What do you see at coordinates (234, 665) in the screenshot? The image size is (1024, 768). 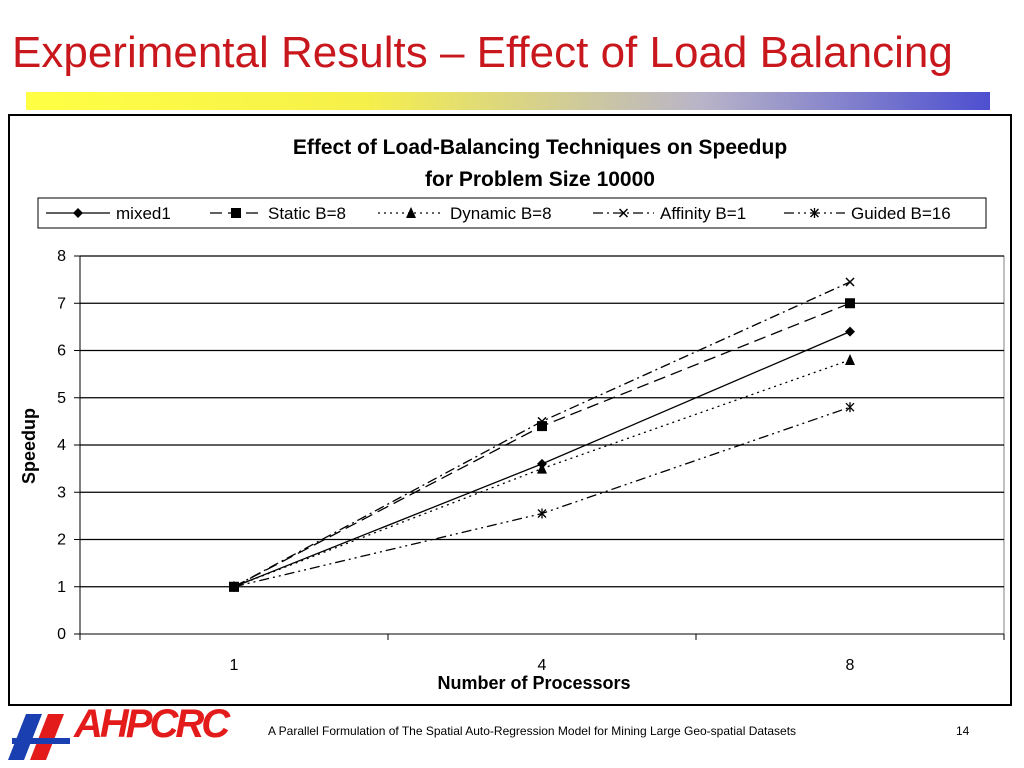 I see `x-tick-label: 1` at bounding box center [234, 665].